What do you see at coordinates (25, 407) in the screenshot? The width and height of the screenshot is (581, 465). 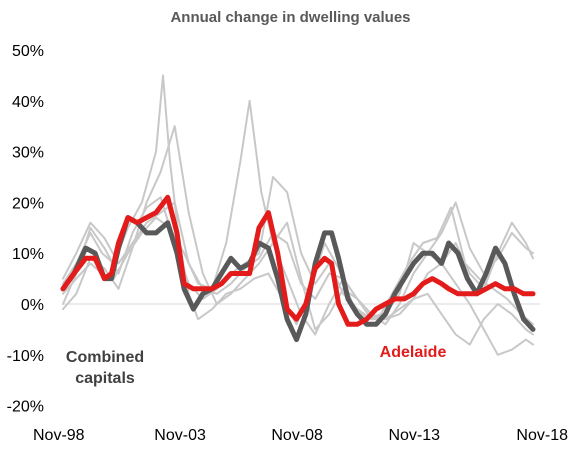 I see `y-tick-label: -20%` at bounding box center [25, 407].